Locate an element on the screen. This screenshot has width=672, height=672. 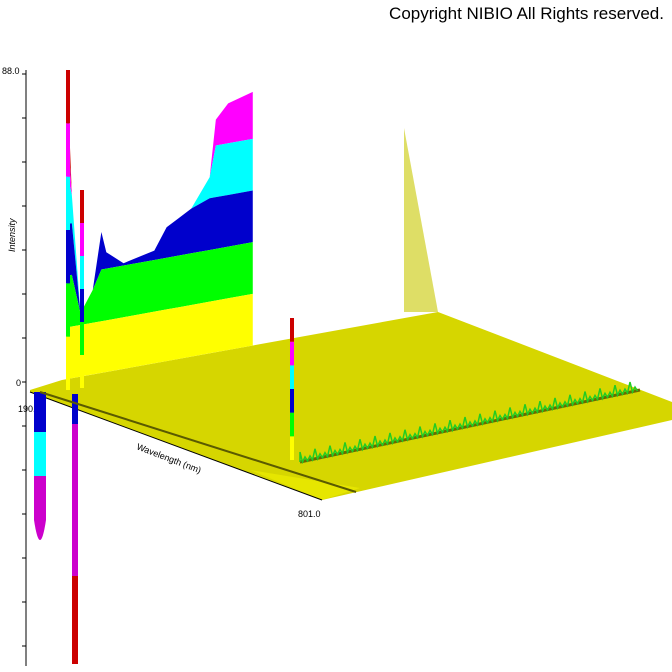
copyright-notice: Copyright NIBIO All Rights reserved. is located at coordinates (526, 13).